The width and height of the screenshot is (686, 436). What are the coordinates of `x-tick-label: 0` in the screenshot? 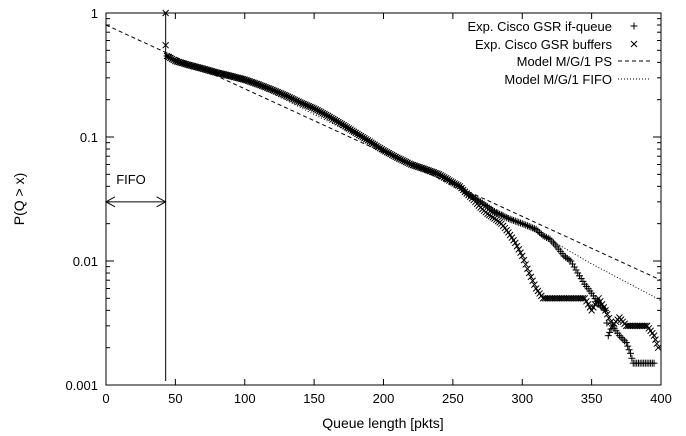 It's located at (105, 398).